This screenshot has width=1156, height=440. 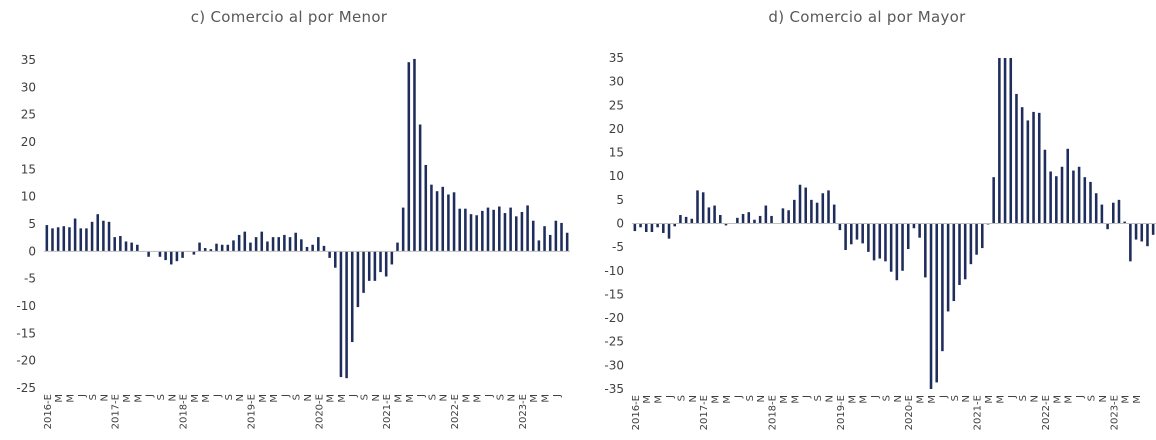 I want to click on y-tick-label: 10, so click(x=28, y=197).